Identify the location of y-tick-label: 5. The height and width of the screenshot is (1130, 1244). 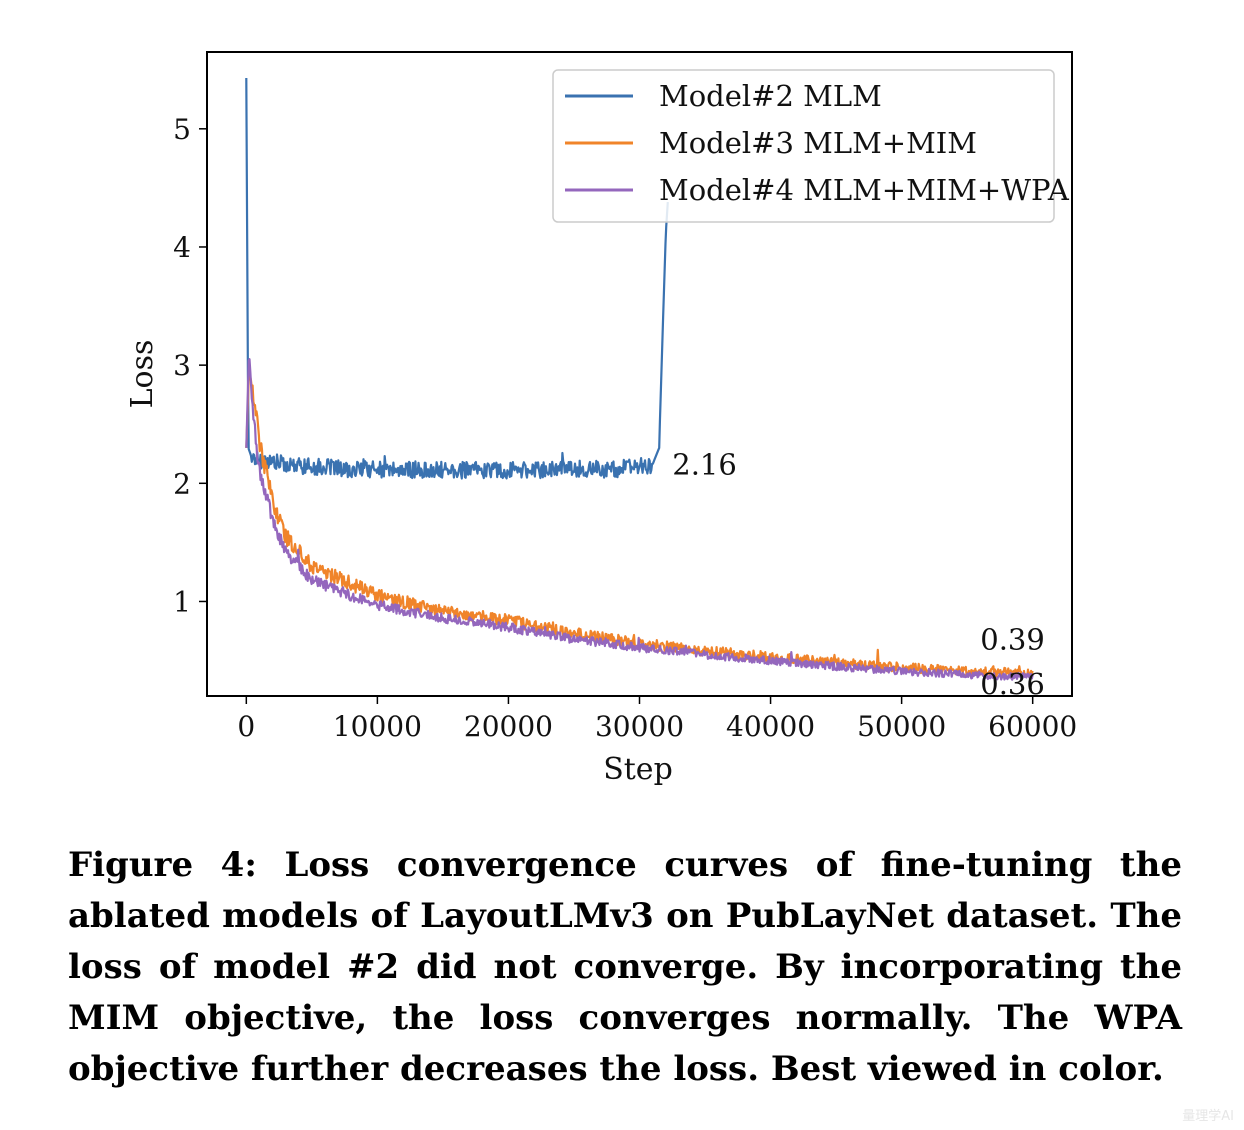
(182, 129).